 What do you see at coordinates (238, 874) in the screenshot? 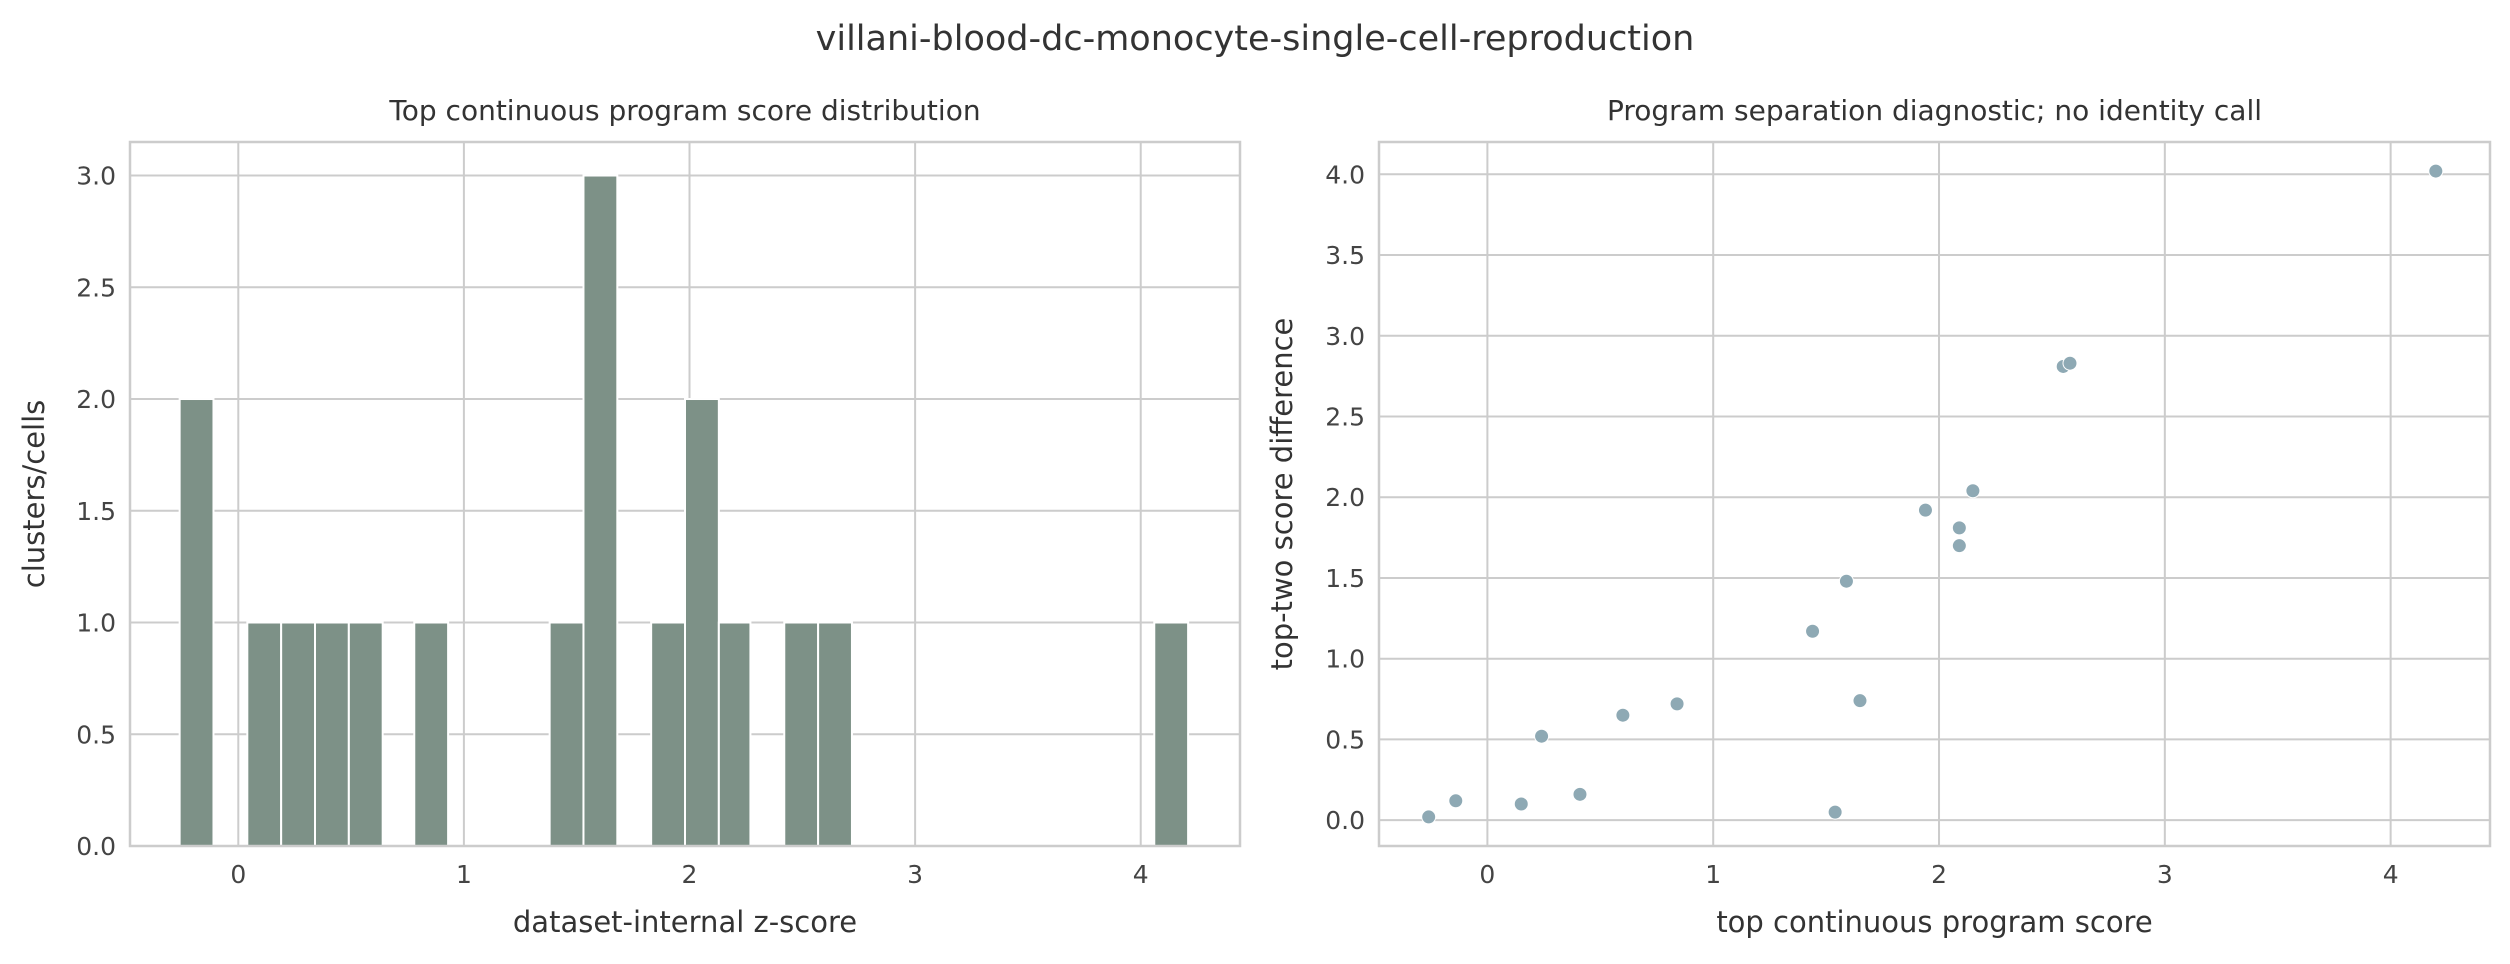
I see `histogram-x-tick-label: 0` at bounding box center [238, 874].